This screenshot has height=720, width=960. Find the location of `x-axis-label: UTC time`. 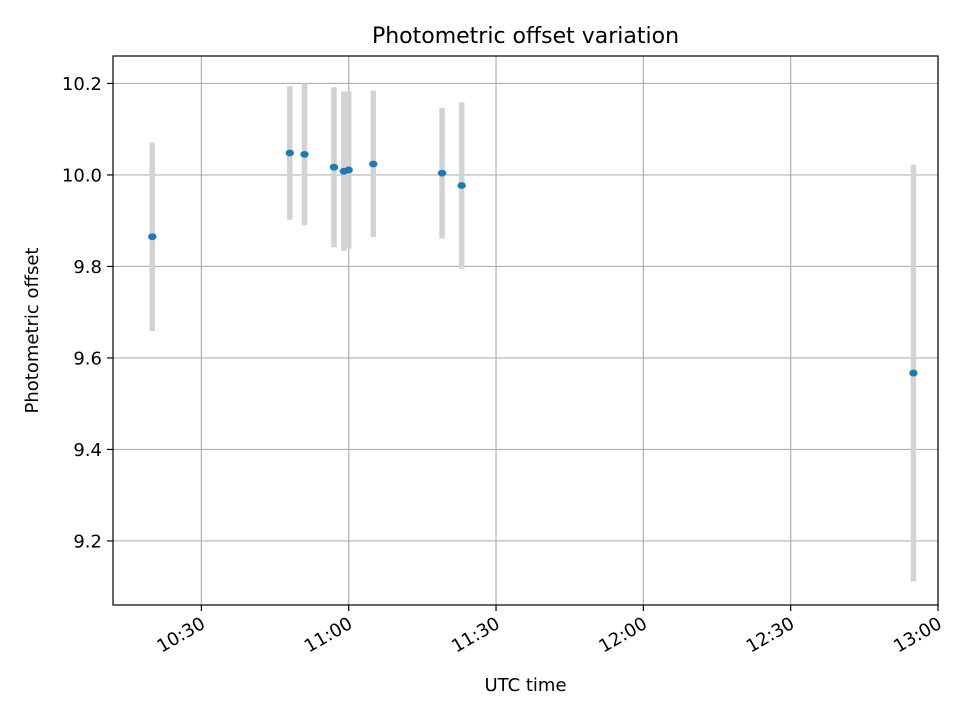

x-axis-label: UTC time is located at coordinates (525, 685).